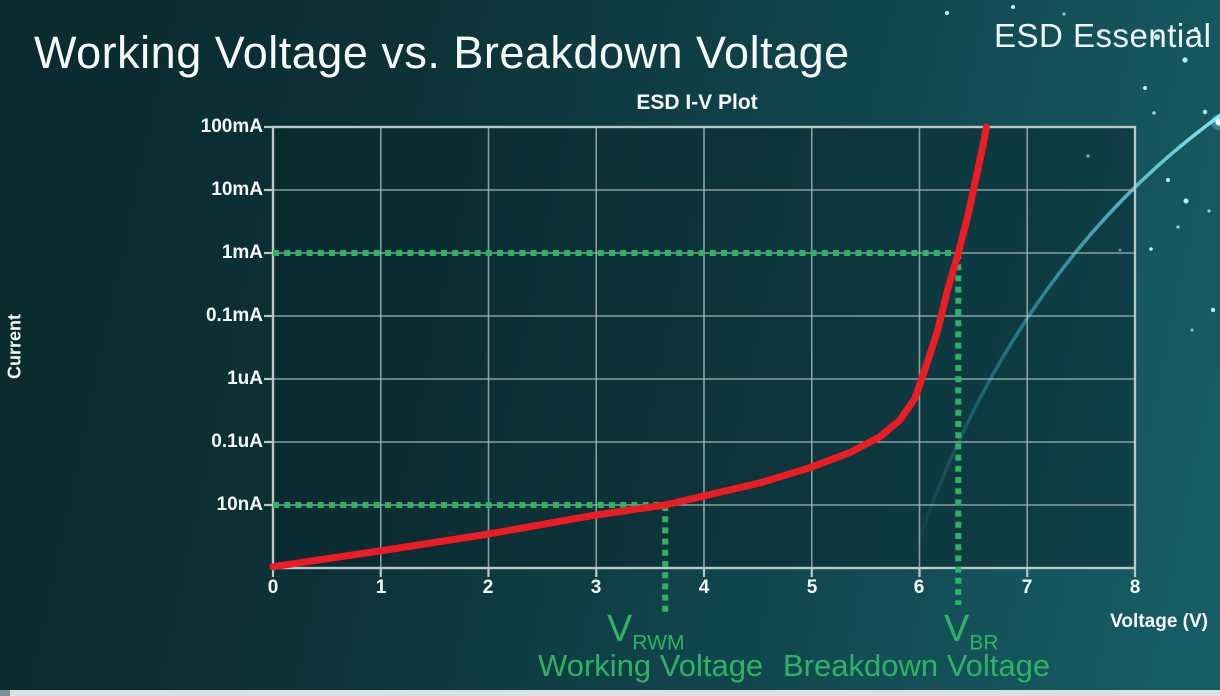 This screenshot has height=696, width=1220. I want to click on y-tick-label: 100mA, so click(231, 126).